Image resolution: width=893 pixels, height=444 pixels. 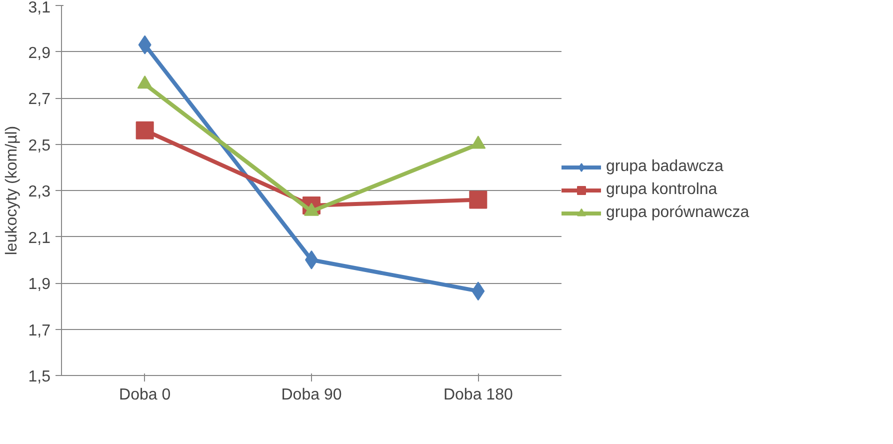 What do you see at coordinates (478, 395) in the screenshot?
I see `x-tick-label: Doba 180` at bounding box center [478, 395].